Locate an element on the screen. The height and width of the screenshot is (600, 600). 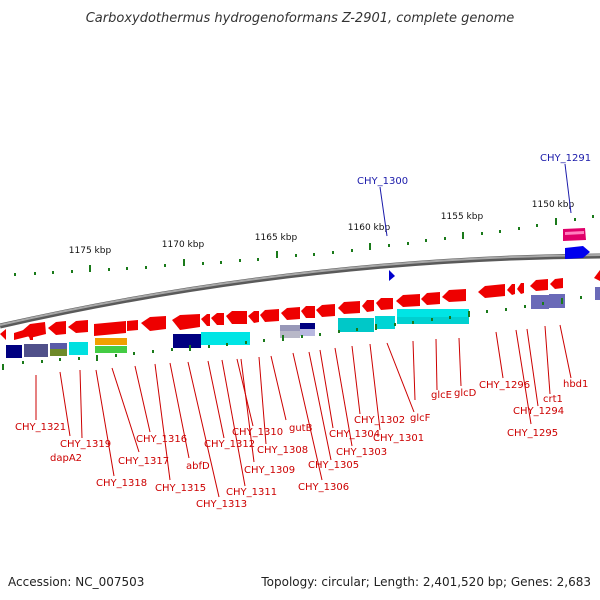
forward-strand-genes is located at coordinates (576, 243).